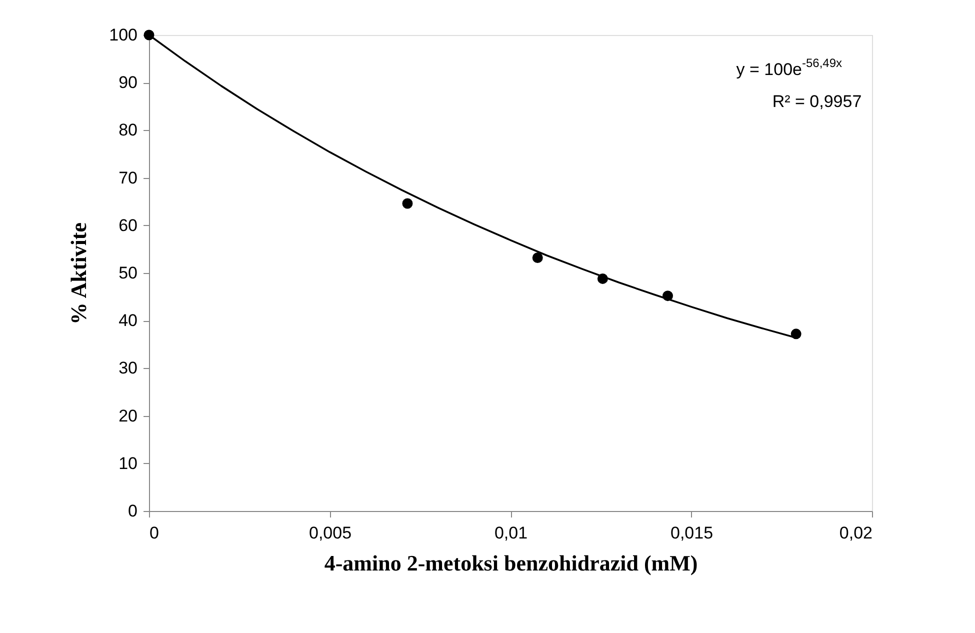 The width and height of the screenshot is (975, 633). Describe the element at coordinates (128, 273) in the screenshot. I see `y-tick-label: 50` at that location.